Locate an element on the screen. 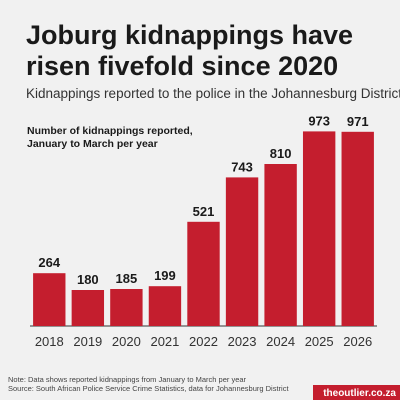 This screenshot has height=400, width=400. value-label: 180 is located at coordinates (88, 279).